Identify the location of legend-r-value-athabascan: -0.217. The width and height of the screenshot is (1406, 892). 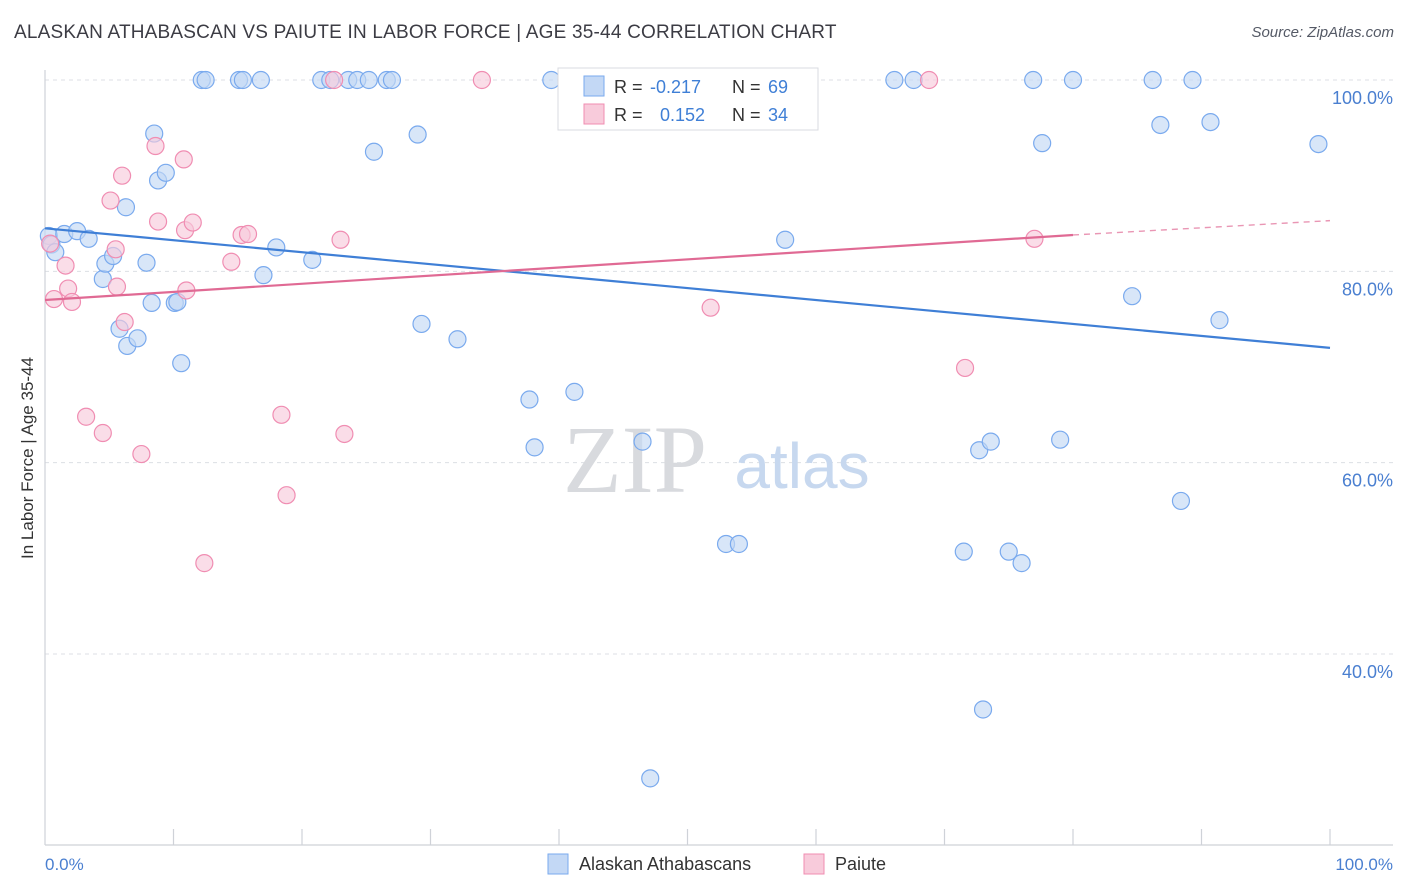
(675, 87).